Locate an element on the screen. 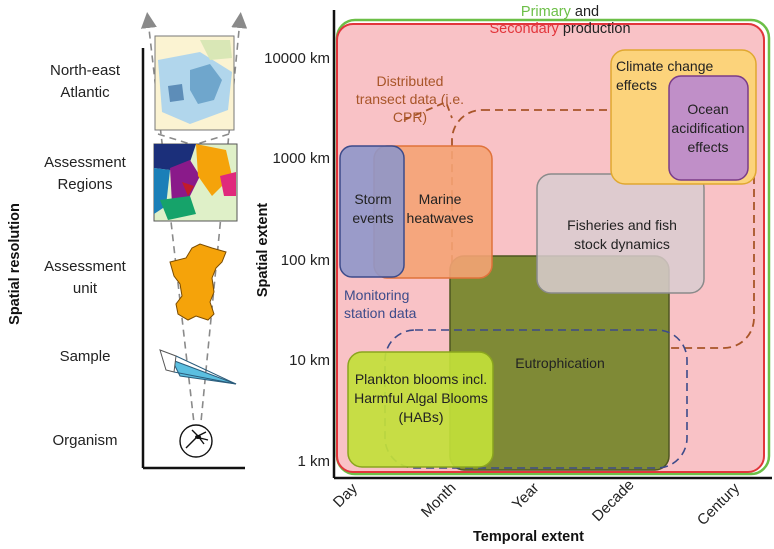  scale-funnel-lines is located at coordinates (194, 222).